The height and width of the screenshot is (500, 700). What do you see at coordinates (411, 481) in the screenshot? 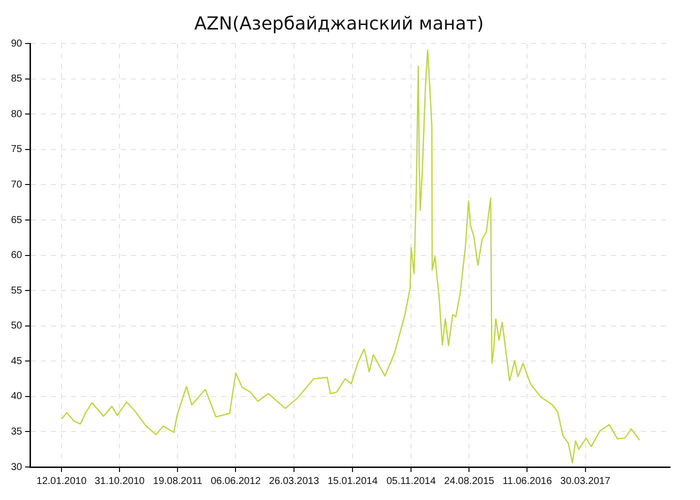
I see `x-tick-label: 05.11.2014` at bounding box center [411, 481].